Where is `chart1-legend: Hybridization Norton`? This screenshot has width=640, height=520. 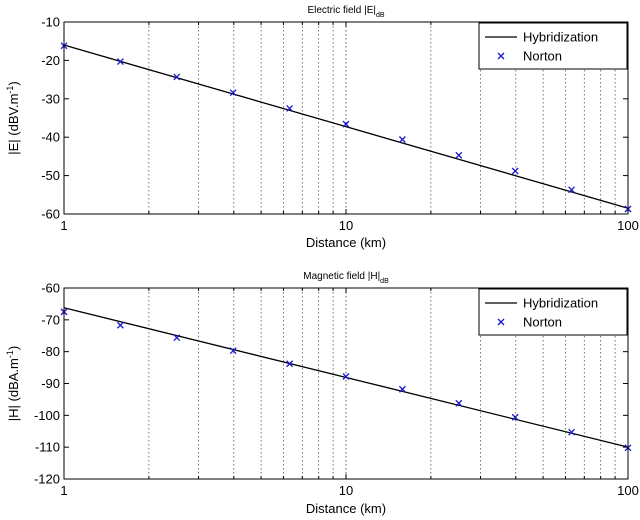 chart1-legend: Hybridization Norton is located at coordinates (553, 46).